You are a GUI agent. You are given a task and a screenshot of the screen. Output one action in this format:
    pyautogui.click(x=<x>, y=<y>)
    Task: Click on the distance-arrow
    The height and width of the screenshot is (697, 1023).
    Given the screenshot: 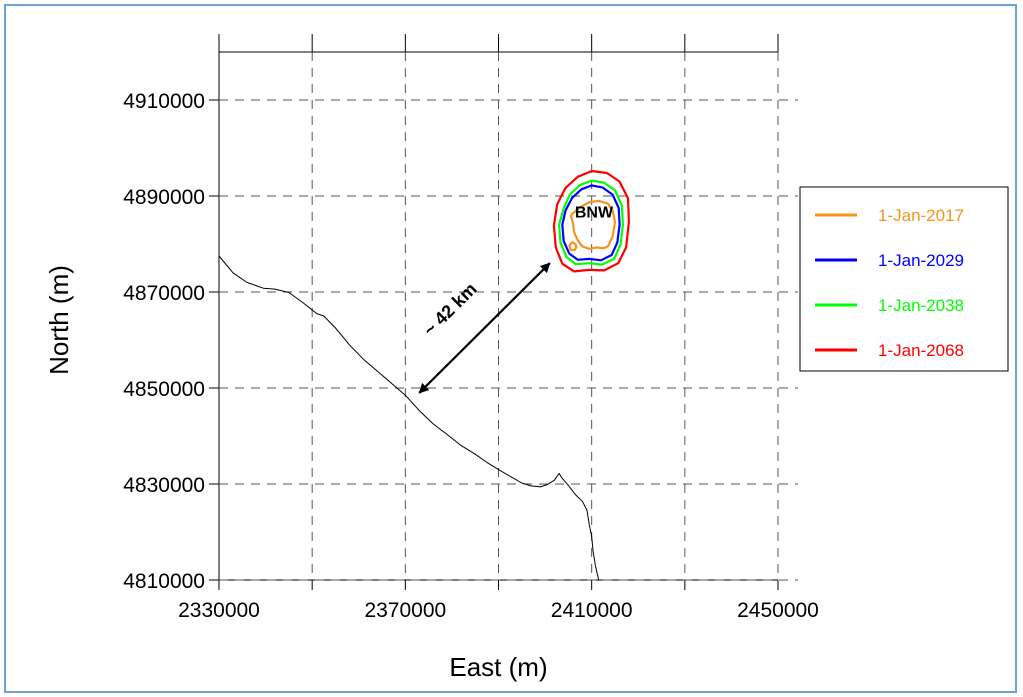 What is the action you would take?
    pyautogui.click(x=484, y=328)
    